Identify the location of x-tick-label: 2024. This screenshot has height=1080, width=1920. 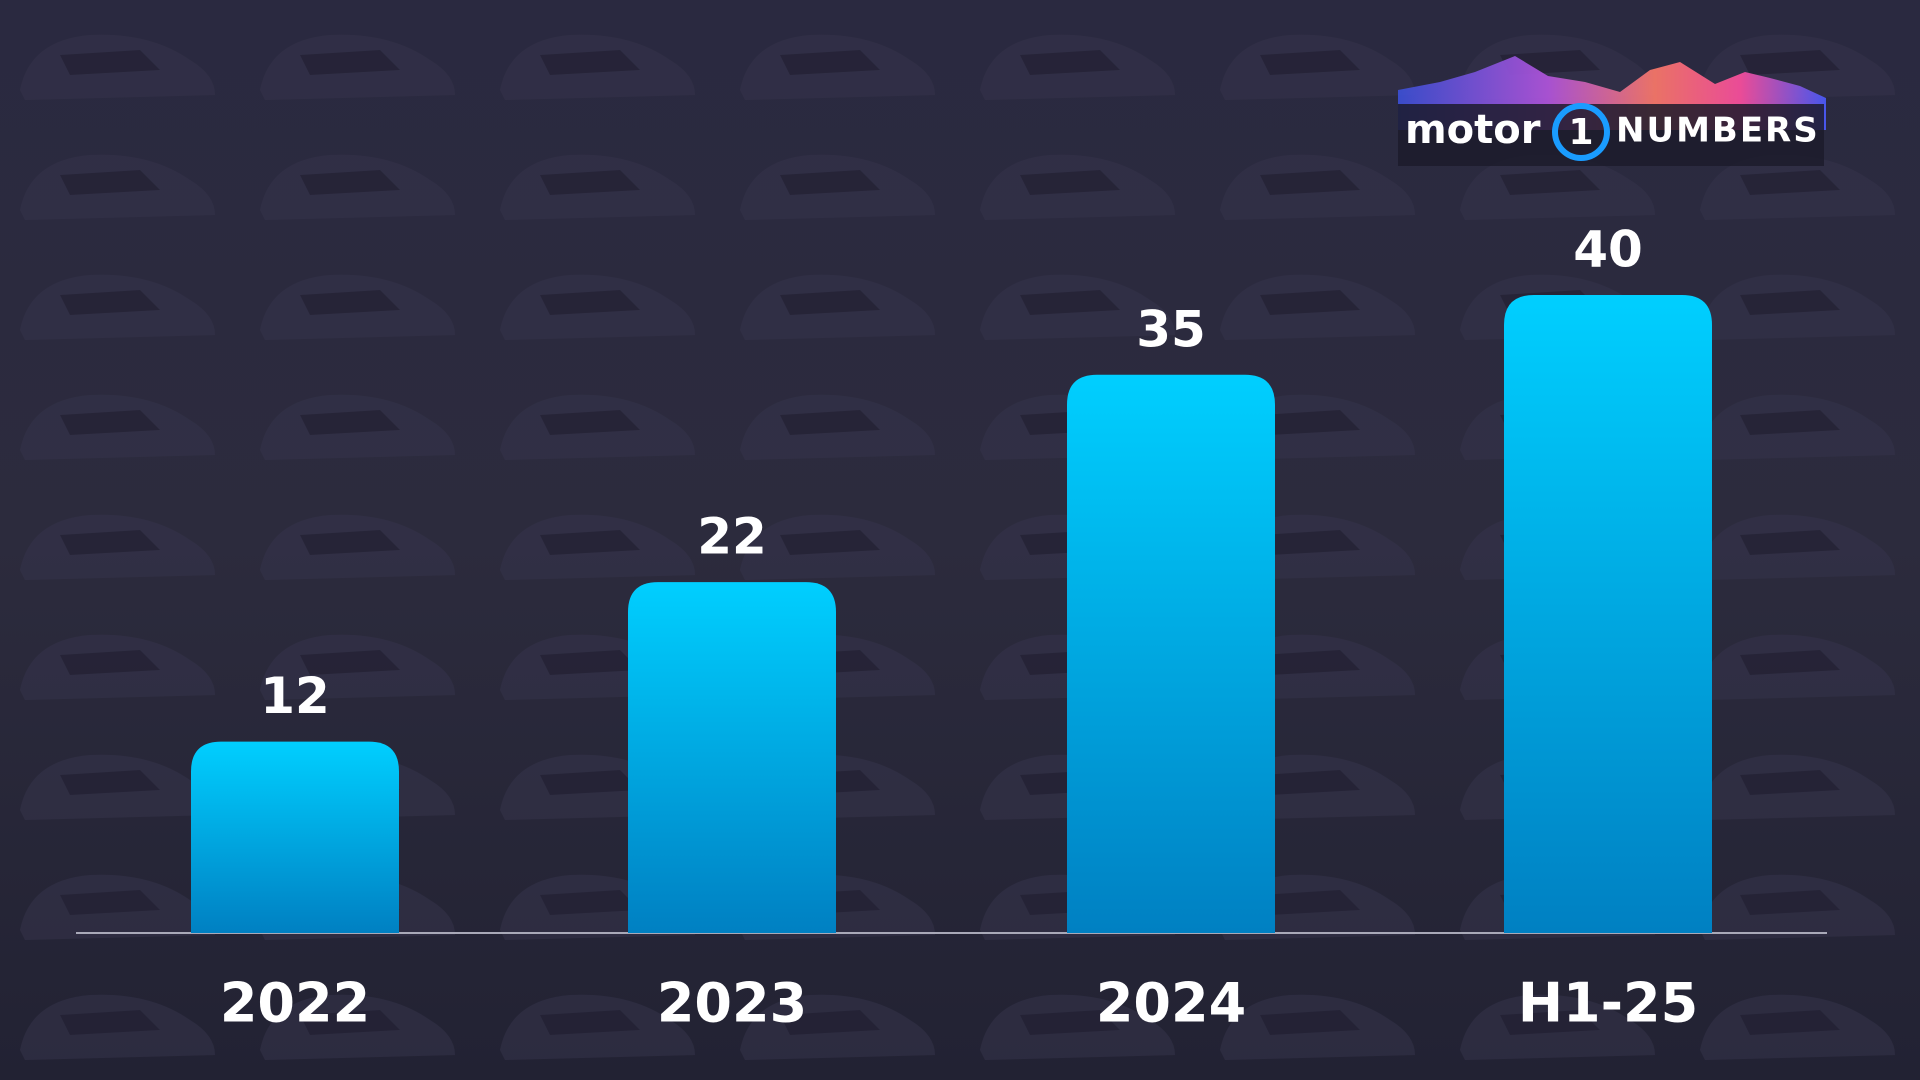
(1171, 1003).